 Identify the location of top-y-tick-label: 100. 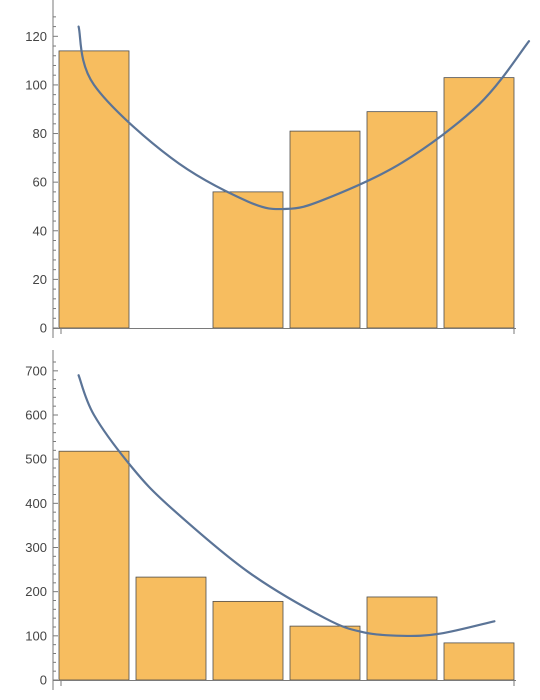
(36, 84).